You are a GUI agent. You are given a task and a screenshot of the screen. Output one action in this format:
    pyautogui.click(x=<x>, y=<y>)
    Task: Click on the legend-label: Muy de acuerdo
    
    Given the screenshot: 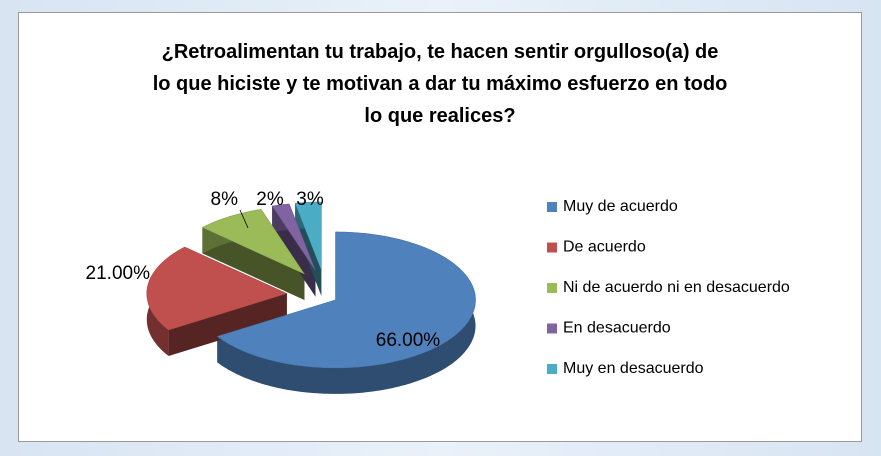 What is the action you would take?
    pyautogui.click(x=620, y=206)
    